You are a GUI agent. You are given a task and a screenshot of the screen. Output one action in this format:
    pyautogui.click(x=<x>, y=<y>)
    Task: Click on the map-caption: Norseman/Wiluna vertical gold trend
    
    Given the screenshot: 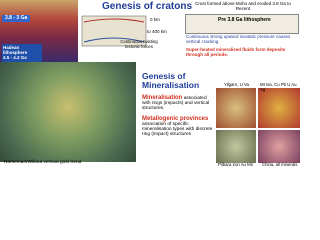 What is the action you would take?
    pyautogui.click(x=43, y=162)
    